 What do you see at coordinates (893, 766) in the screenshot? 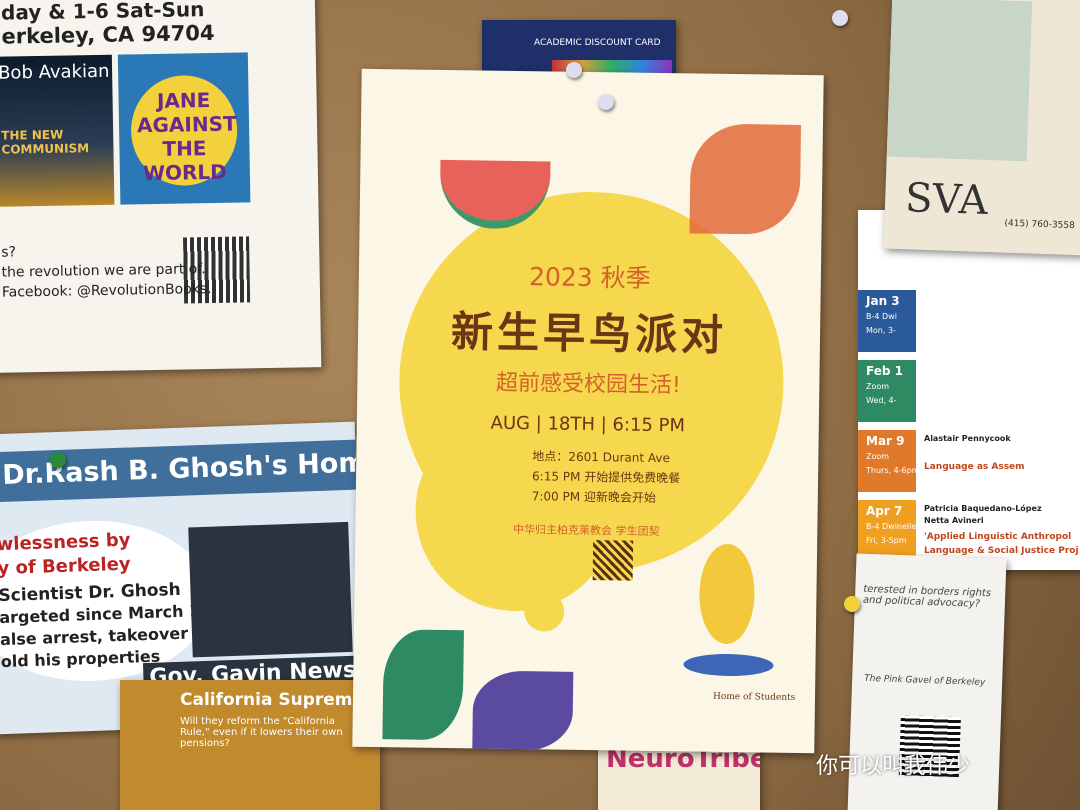
I see `watermark: 你可以叫我伟少` at bounding box center [893, 766].